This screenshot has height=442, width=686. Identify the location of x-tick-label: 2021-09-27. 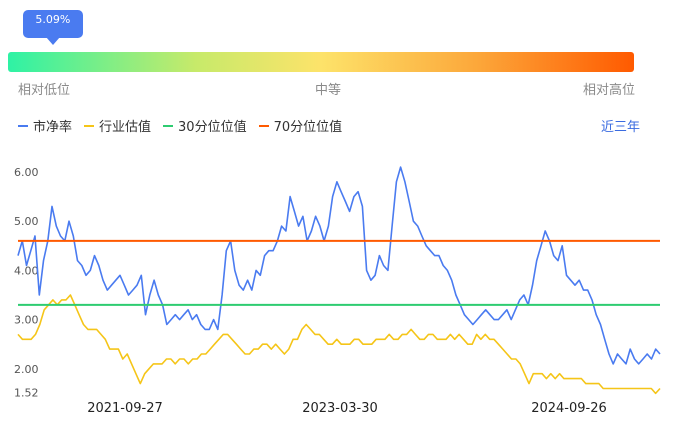
(125, 408).